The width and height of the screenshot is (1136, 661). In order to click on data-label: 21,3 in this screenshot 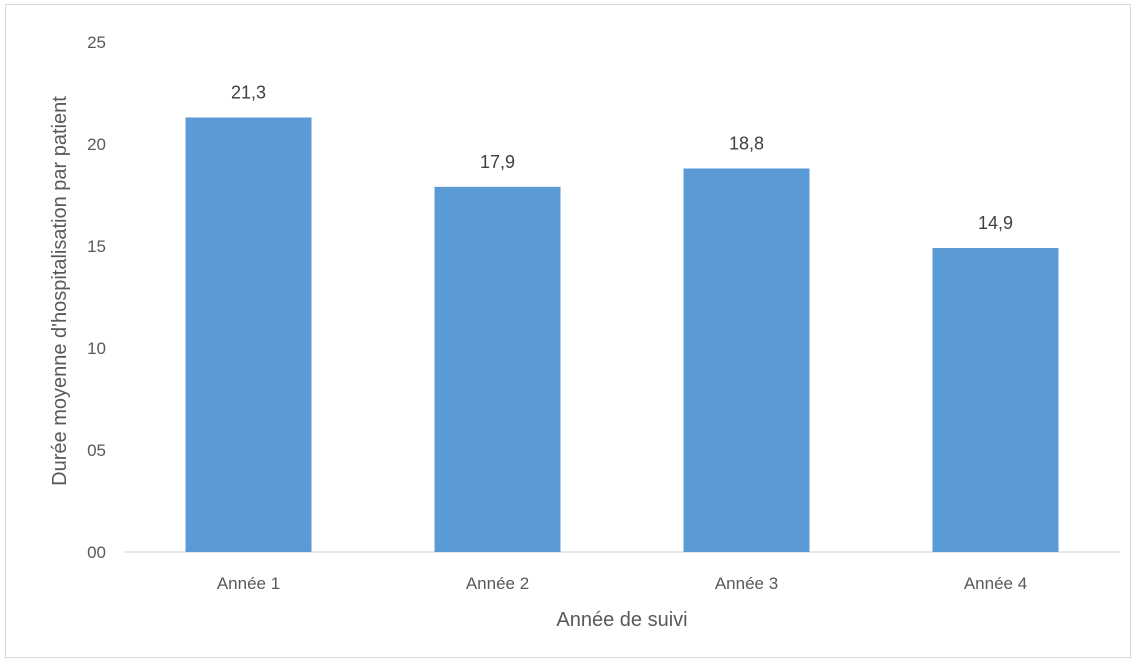, I will do `click(248, 92)`.